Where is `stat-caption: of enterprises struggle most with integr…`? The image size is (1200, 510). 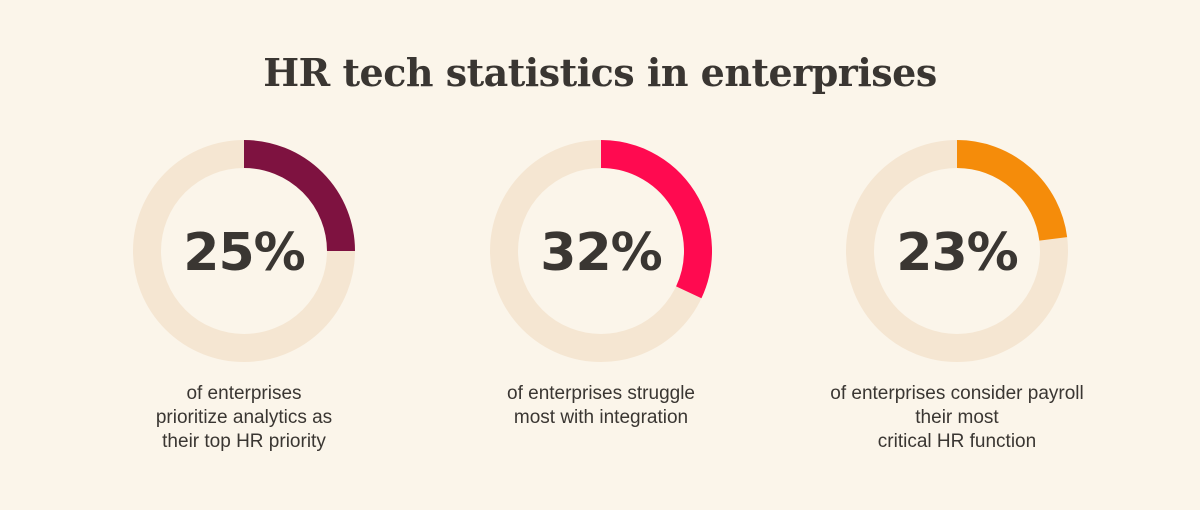
stat-caption: of enterprises struggle most with integr… is located at coordinates (601, 406).